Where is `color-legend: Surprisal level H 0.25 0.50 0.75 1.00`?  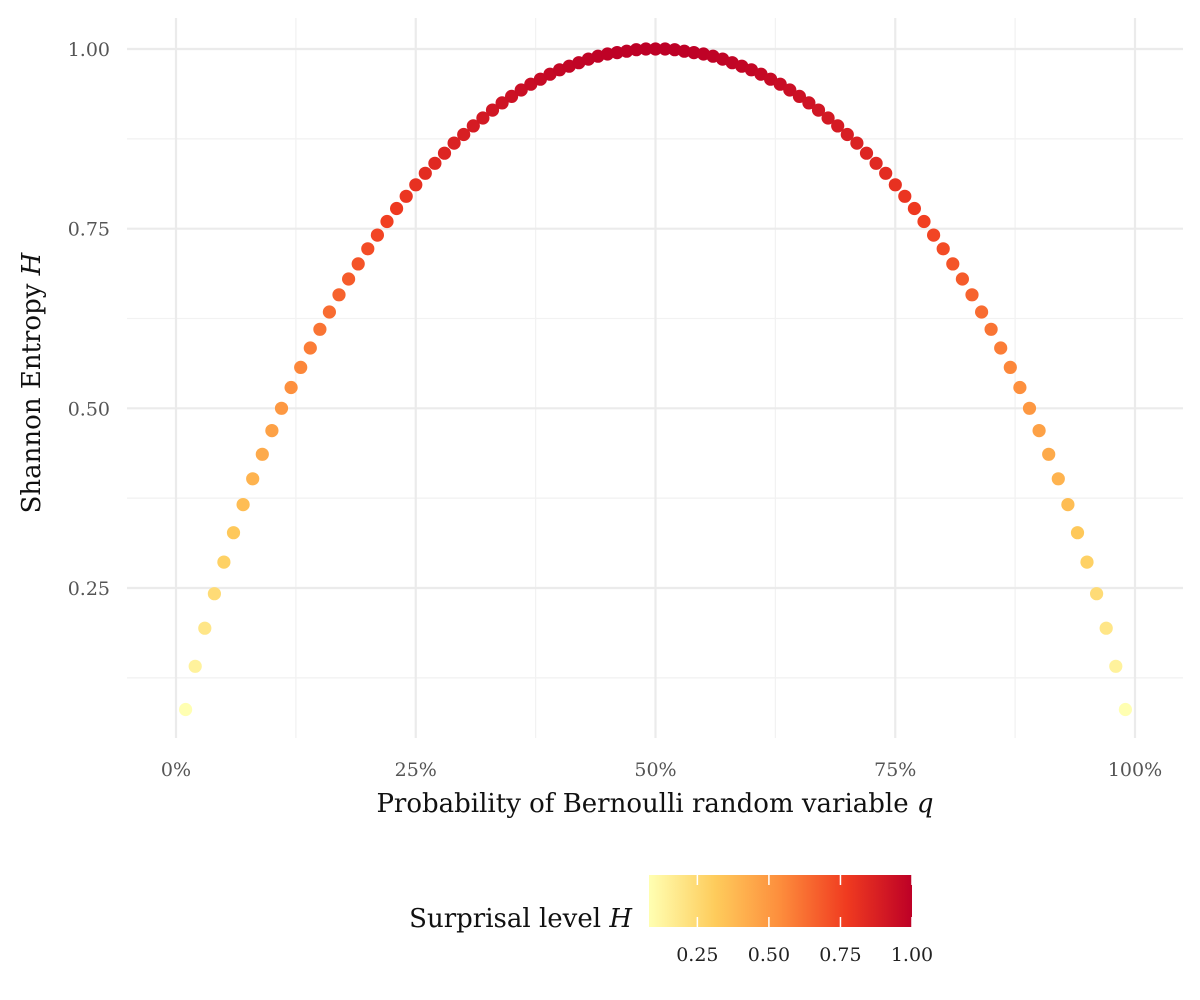 color-legend: Surprisal level H 0.25 0.50 0.75 1.00 is located at coordinates (671, 920).